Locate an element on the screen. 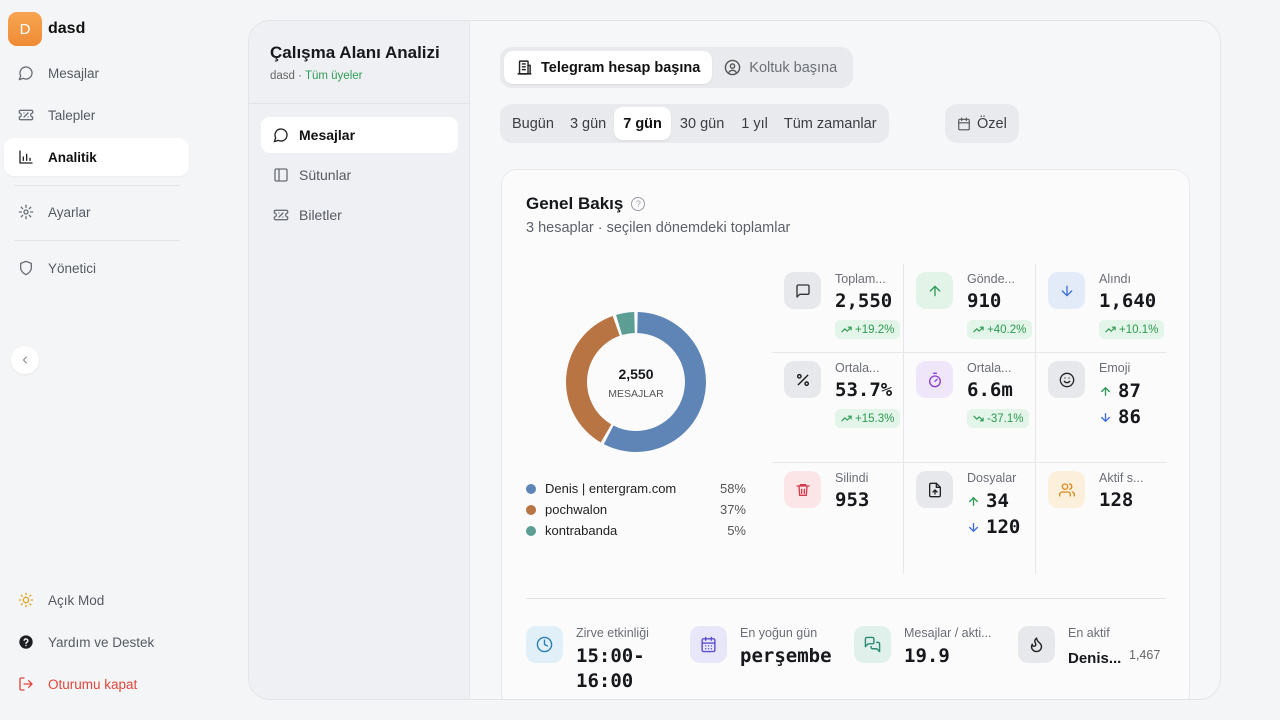 This screenshot has width=1280, height=720. member-scope-link: Tüm üyeler is located at coordinates (333, 76).